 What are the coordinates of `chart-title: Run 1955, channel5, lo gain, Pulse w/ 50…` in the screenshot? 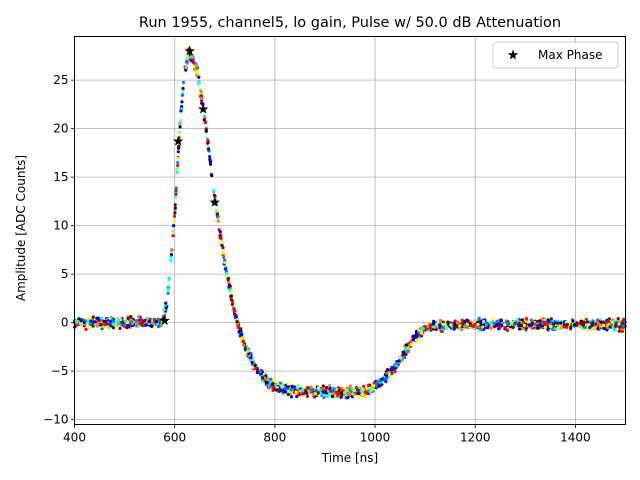 It's located at (350, 23).